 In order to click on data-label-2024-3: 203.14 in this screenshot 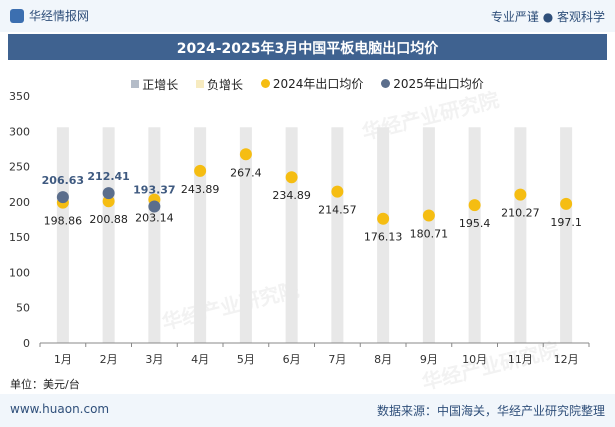, I will do `click(154, 218)`.